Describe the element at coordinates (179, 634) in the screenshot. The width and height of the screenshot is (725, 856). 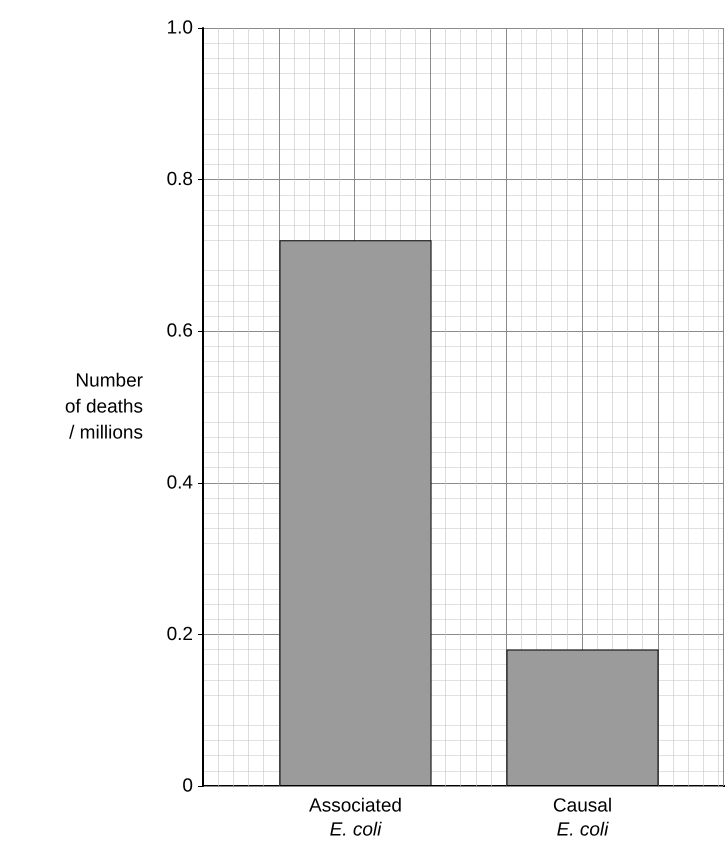
I see `y-tick-label: 0.2` at that location.